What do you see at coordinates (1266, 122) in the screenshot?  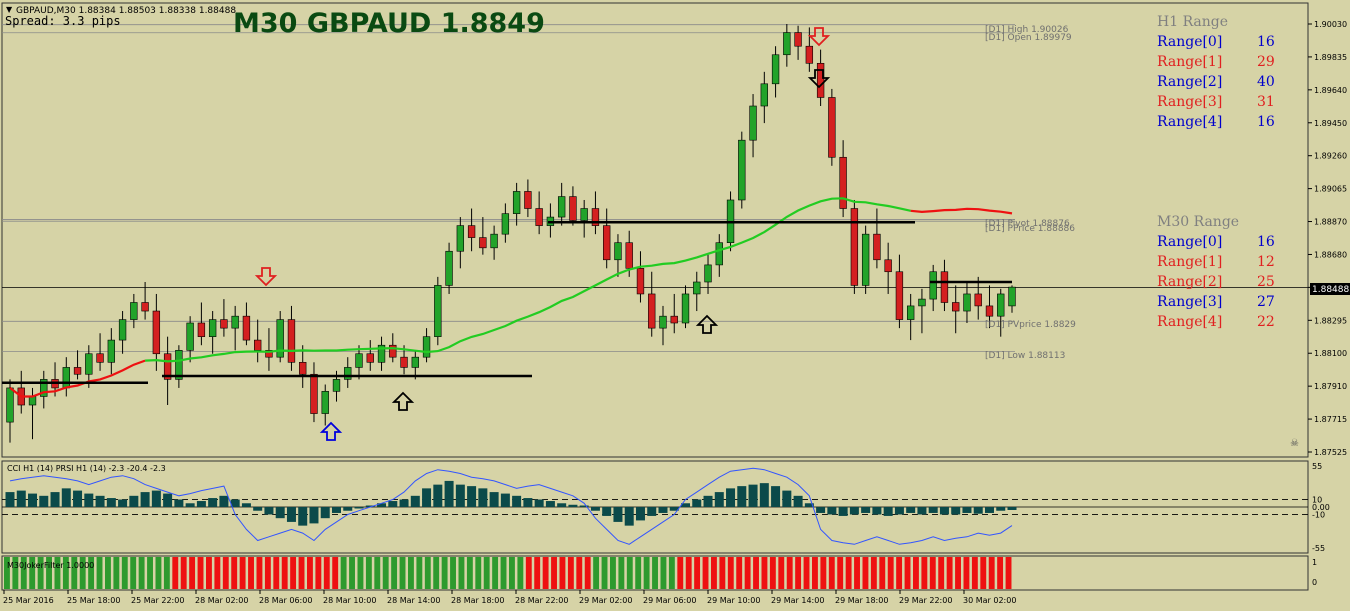 I see `range-value: 16` at bounding box center [1266, 122].